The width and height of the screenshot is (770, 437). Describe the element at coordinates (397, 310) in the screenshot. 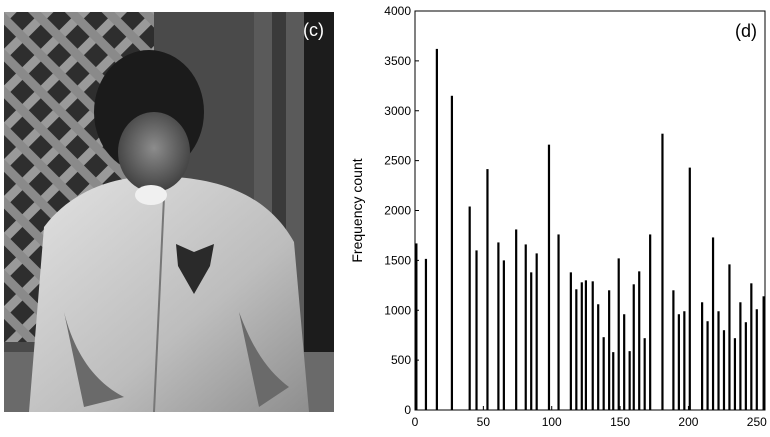

I see `y-tick-label: 1000` at that location.